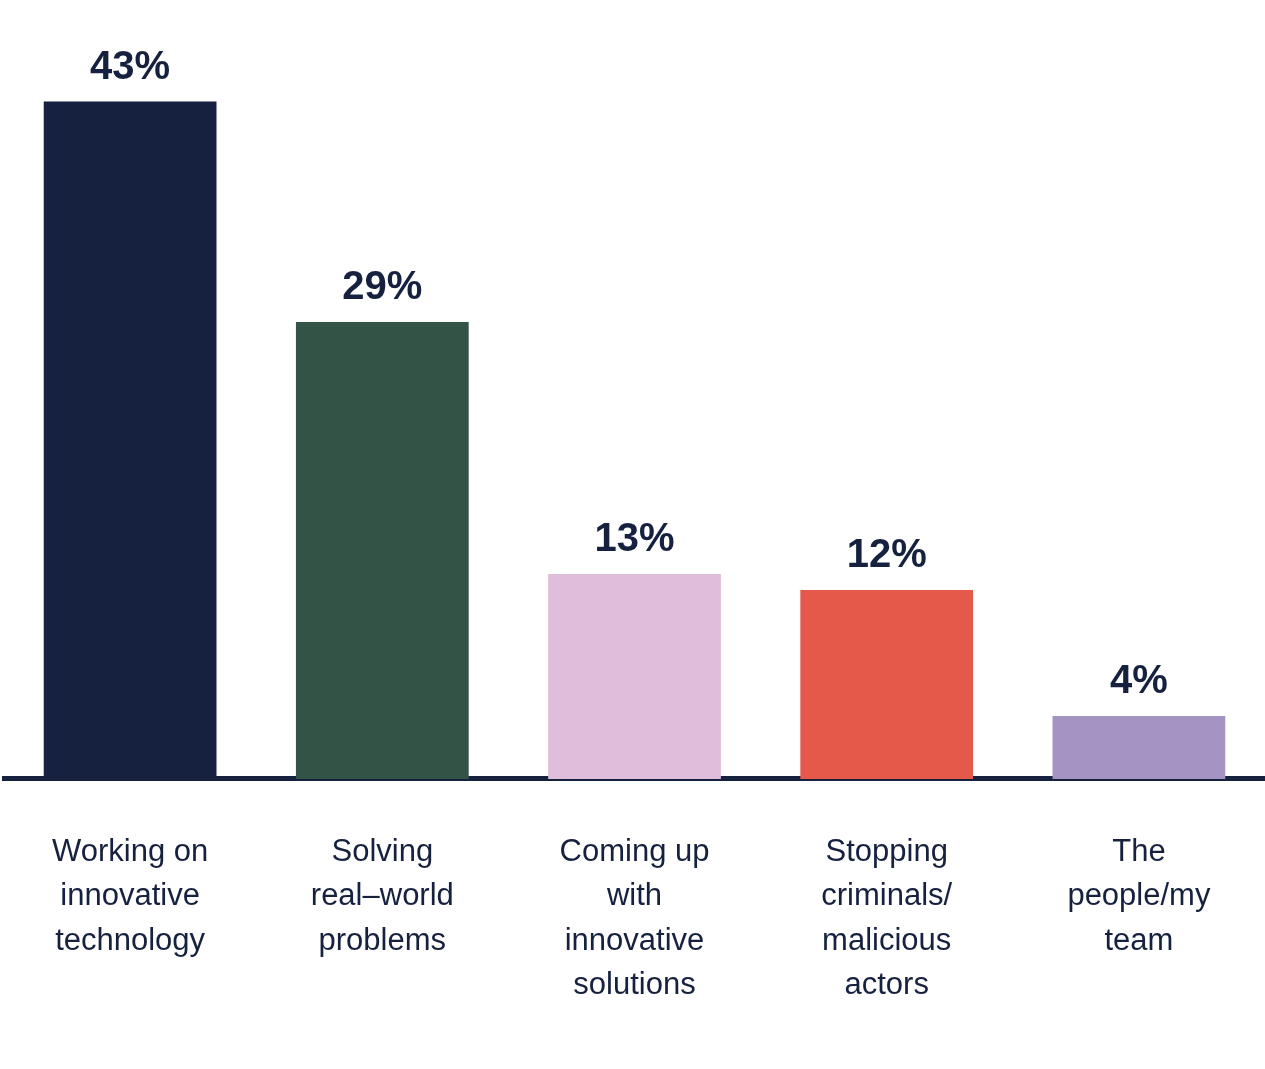  What do you see at coordinates (130, 895) in the screenshot?
I see `x-tick-label: Working on innovative technology` at bounding box center [130, 895].